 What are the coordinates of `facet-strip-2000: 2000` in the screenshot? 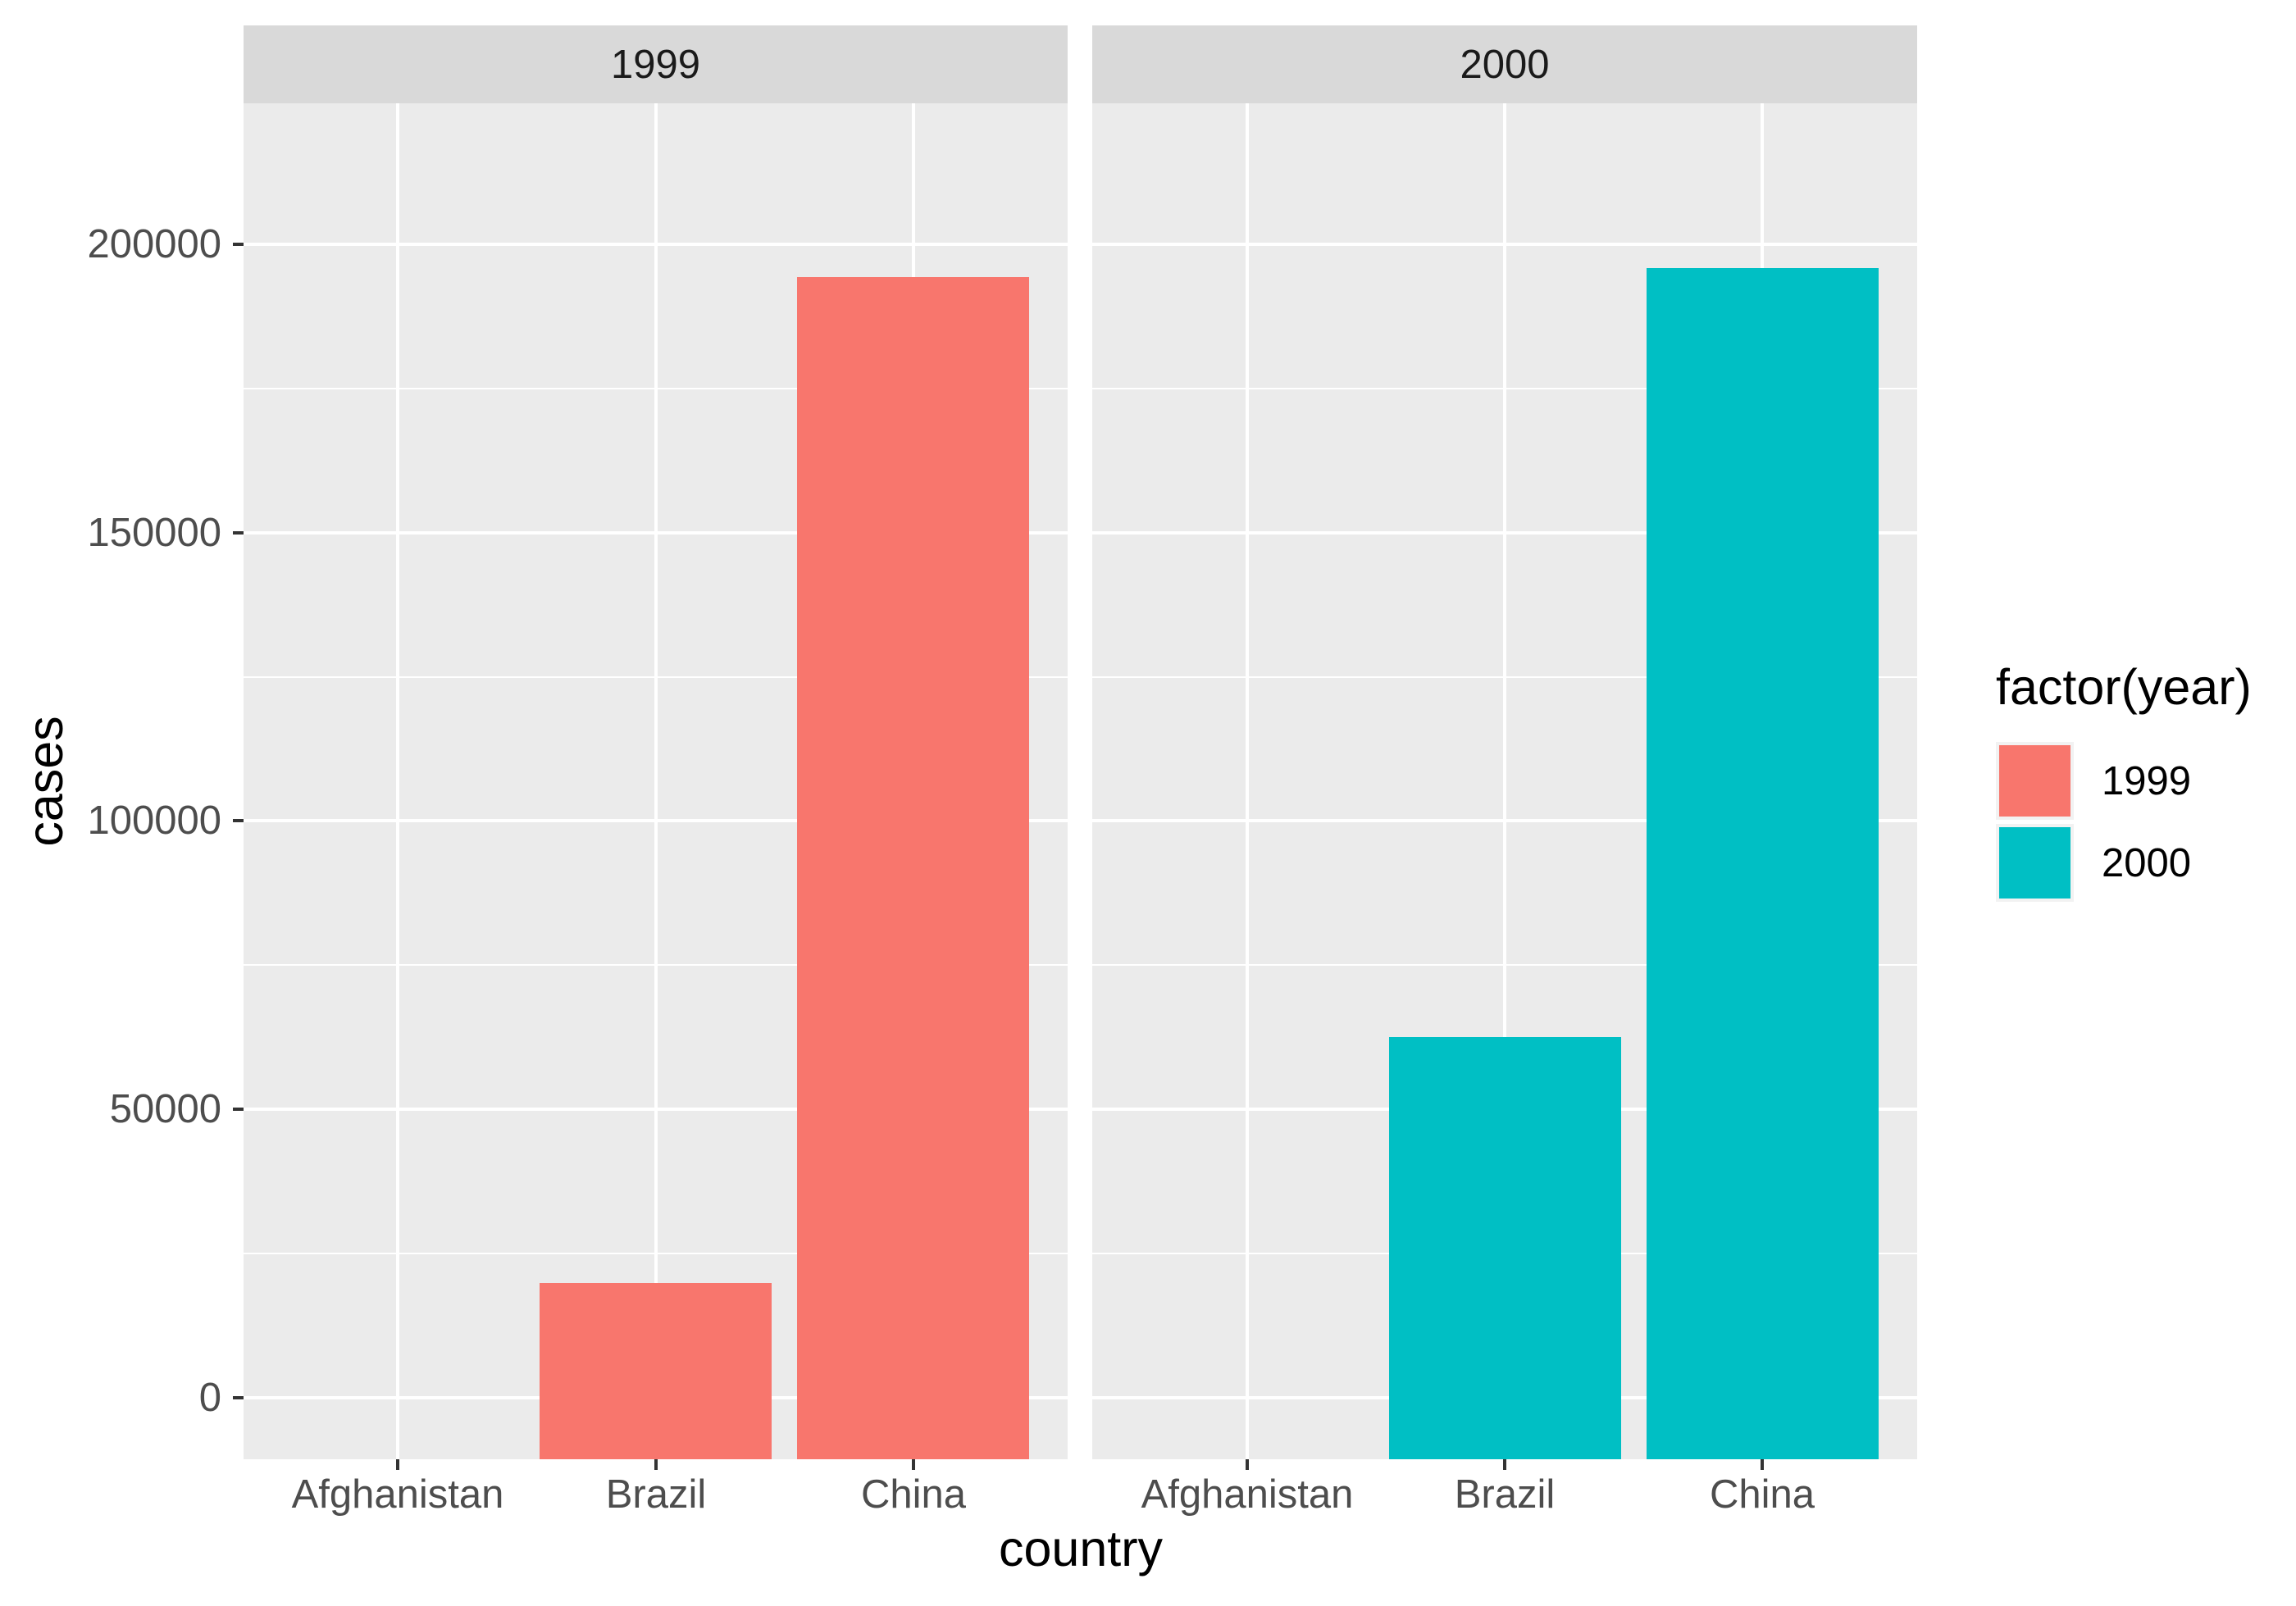 It's located at (1504, 64).